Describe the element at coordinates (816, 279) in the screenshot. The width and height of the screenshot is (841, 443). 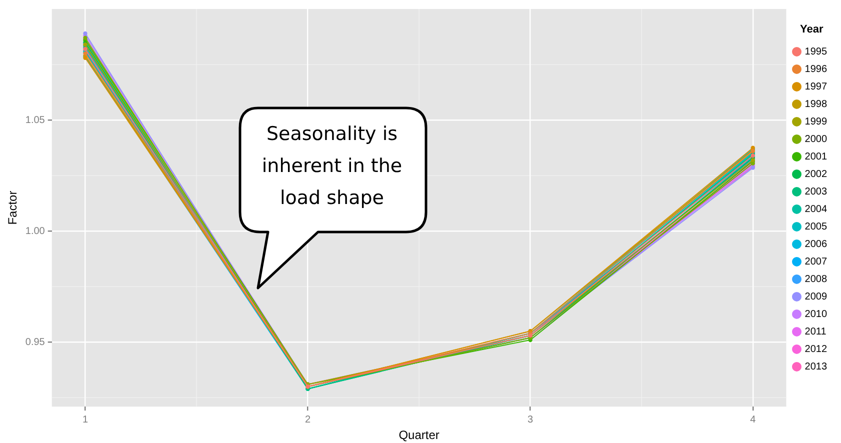
I see `legend-label: 2008` at that location.